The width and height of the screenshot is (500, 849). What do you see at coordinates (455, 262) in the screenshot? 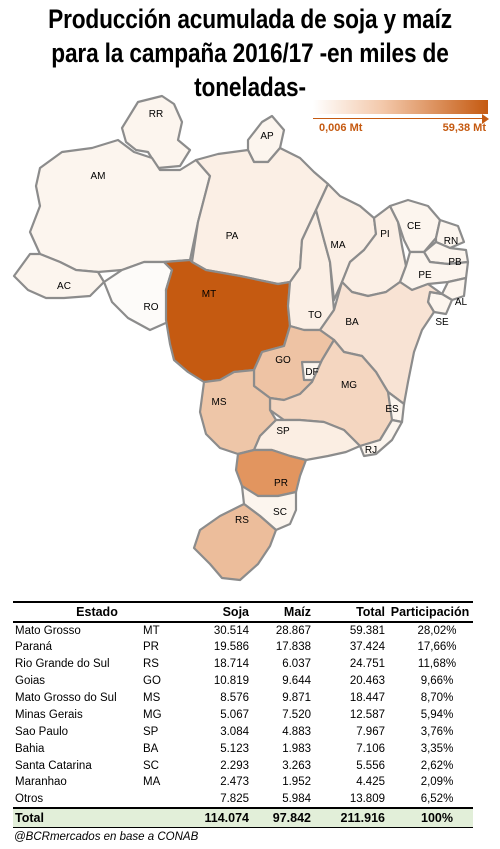
I see `state-label-pb: PB` at bounding box center [455, 262].